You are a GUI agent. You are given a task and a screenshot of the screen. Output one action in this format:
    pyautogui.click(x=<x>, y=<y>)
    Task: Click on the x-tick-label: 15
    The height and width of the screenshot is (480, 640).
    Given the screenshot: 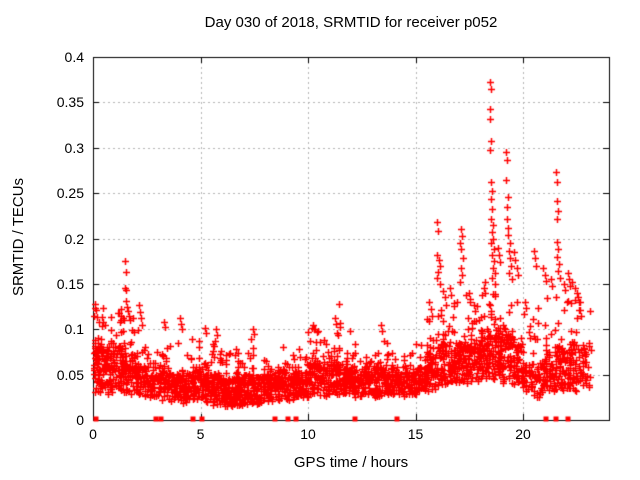 What is the action you would take?
    pyautogui.click(x=415, y=434)
    